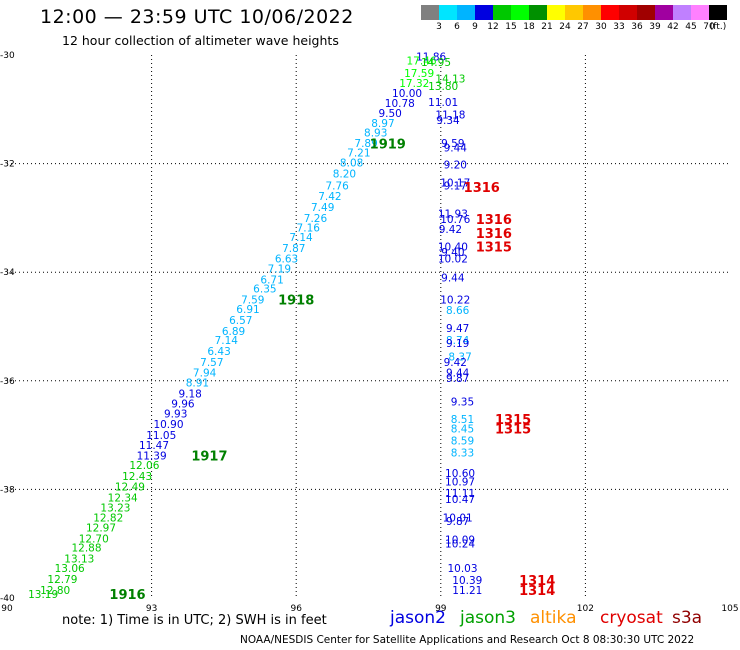 The height and width of the screenshot is (650, 740). I want to click on swh-label: 6.57, so click(240, 321).